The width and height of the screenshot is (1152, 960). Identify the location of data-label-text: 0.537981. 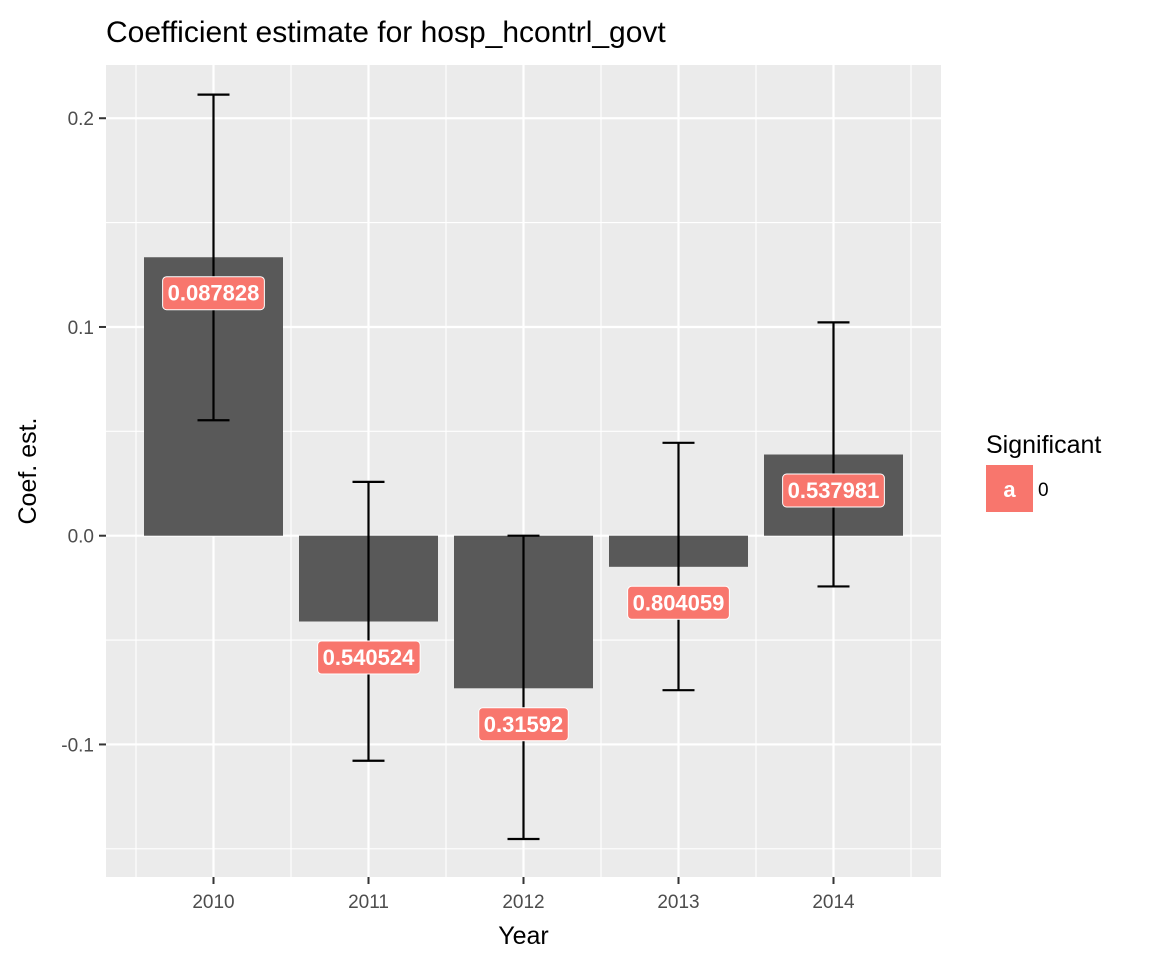
(834, 490).